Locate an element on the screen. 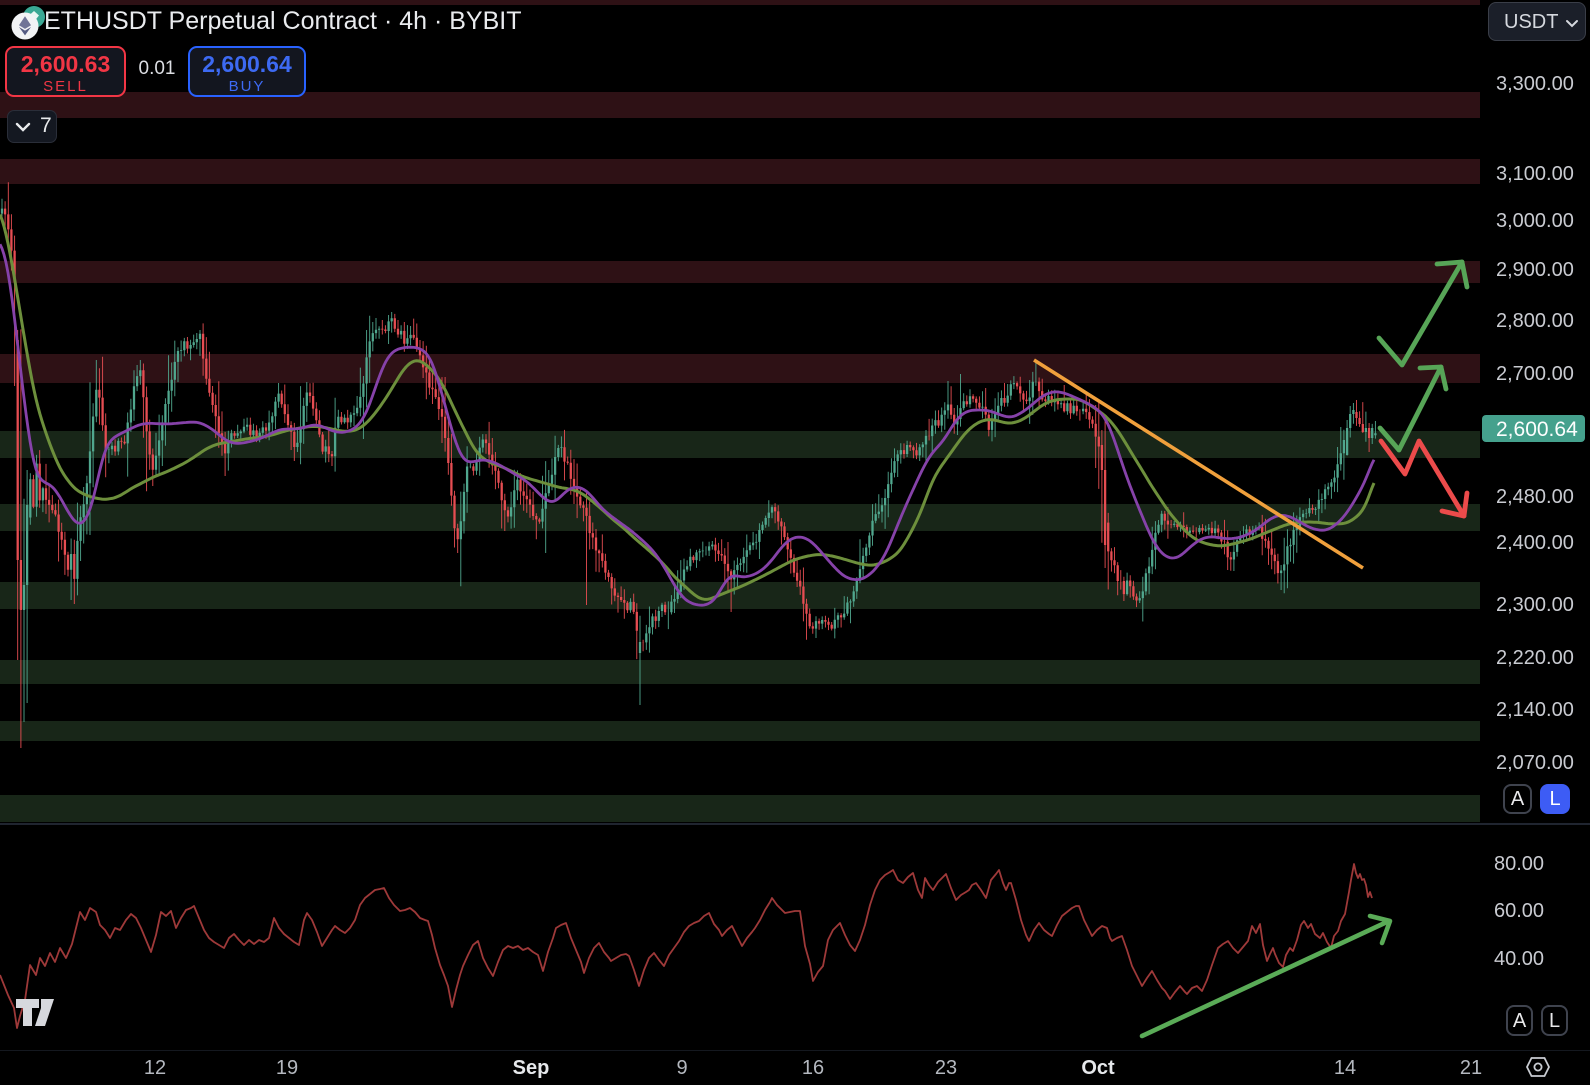 The height and width of the screenshot is (1085, 1590). svg-text: 40.00 is located at coordinates (1519, 959).